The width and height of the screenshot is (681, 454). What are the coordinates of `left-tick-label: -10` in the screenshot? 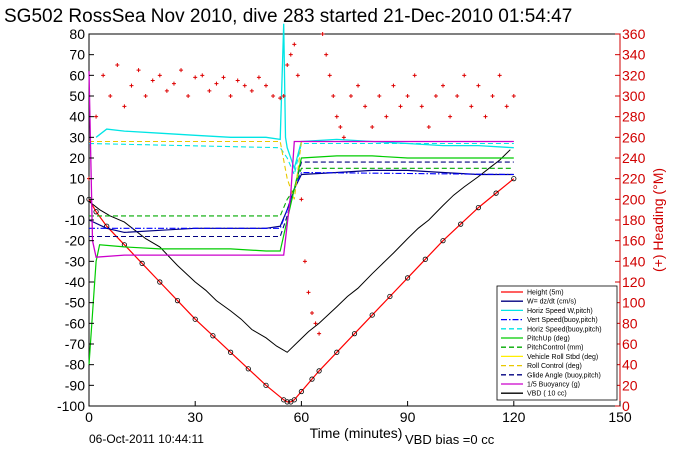 It's located at (75, 220).